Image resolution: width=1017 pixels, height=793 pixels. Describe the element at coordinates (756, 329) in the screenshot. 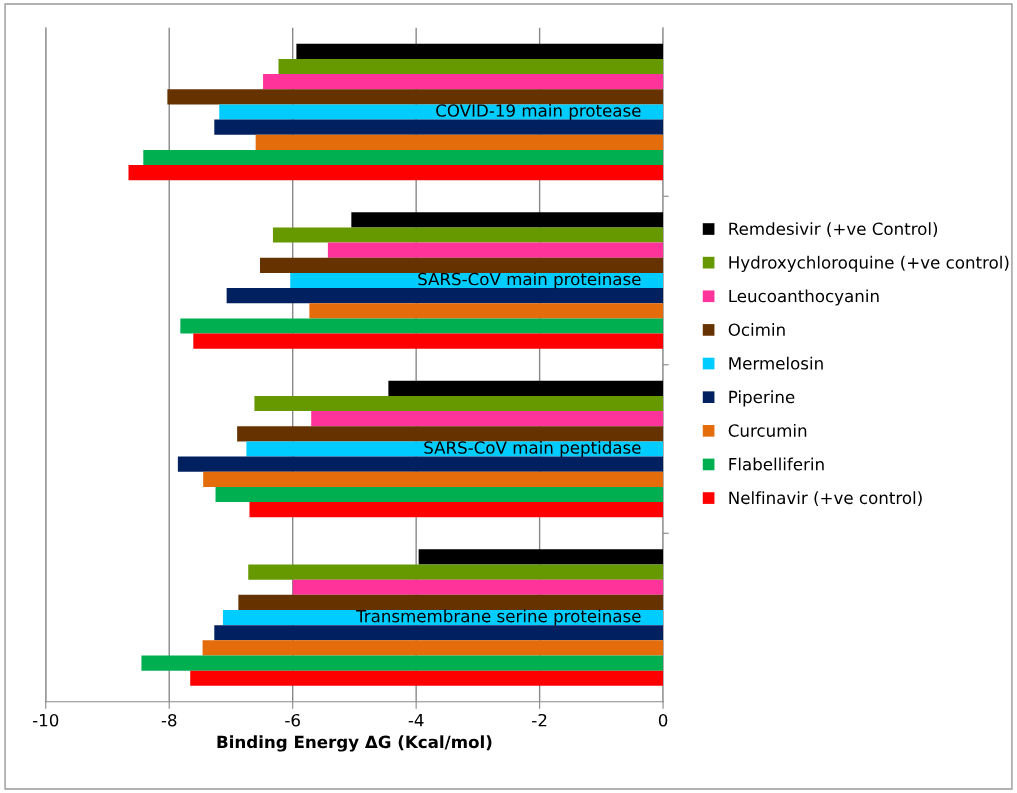

I see `legend-label: Ocimin` at that location.